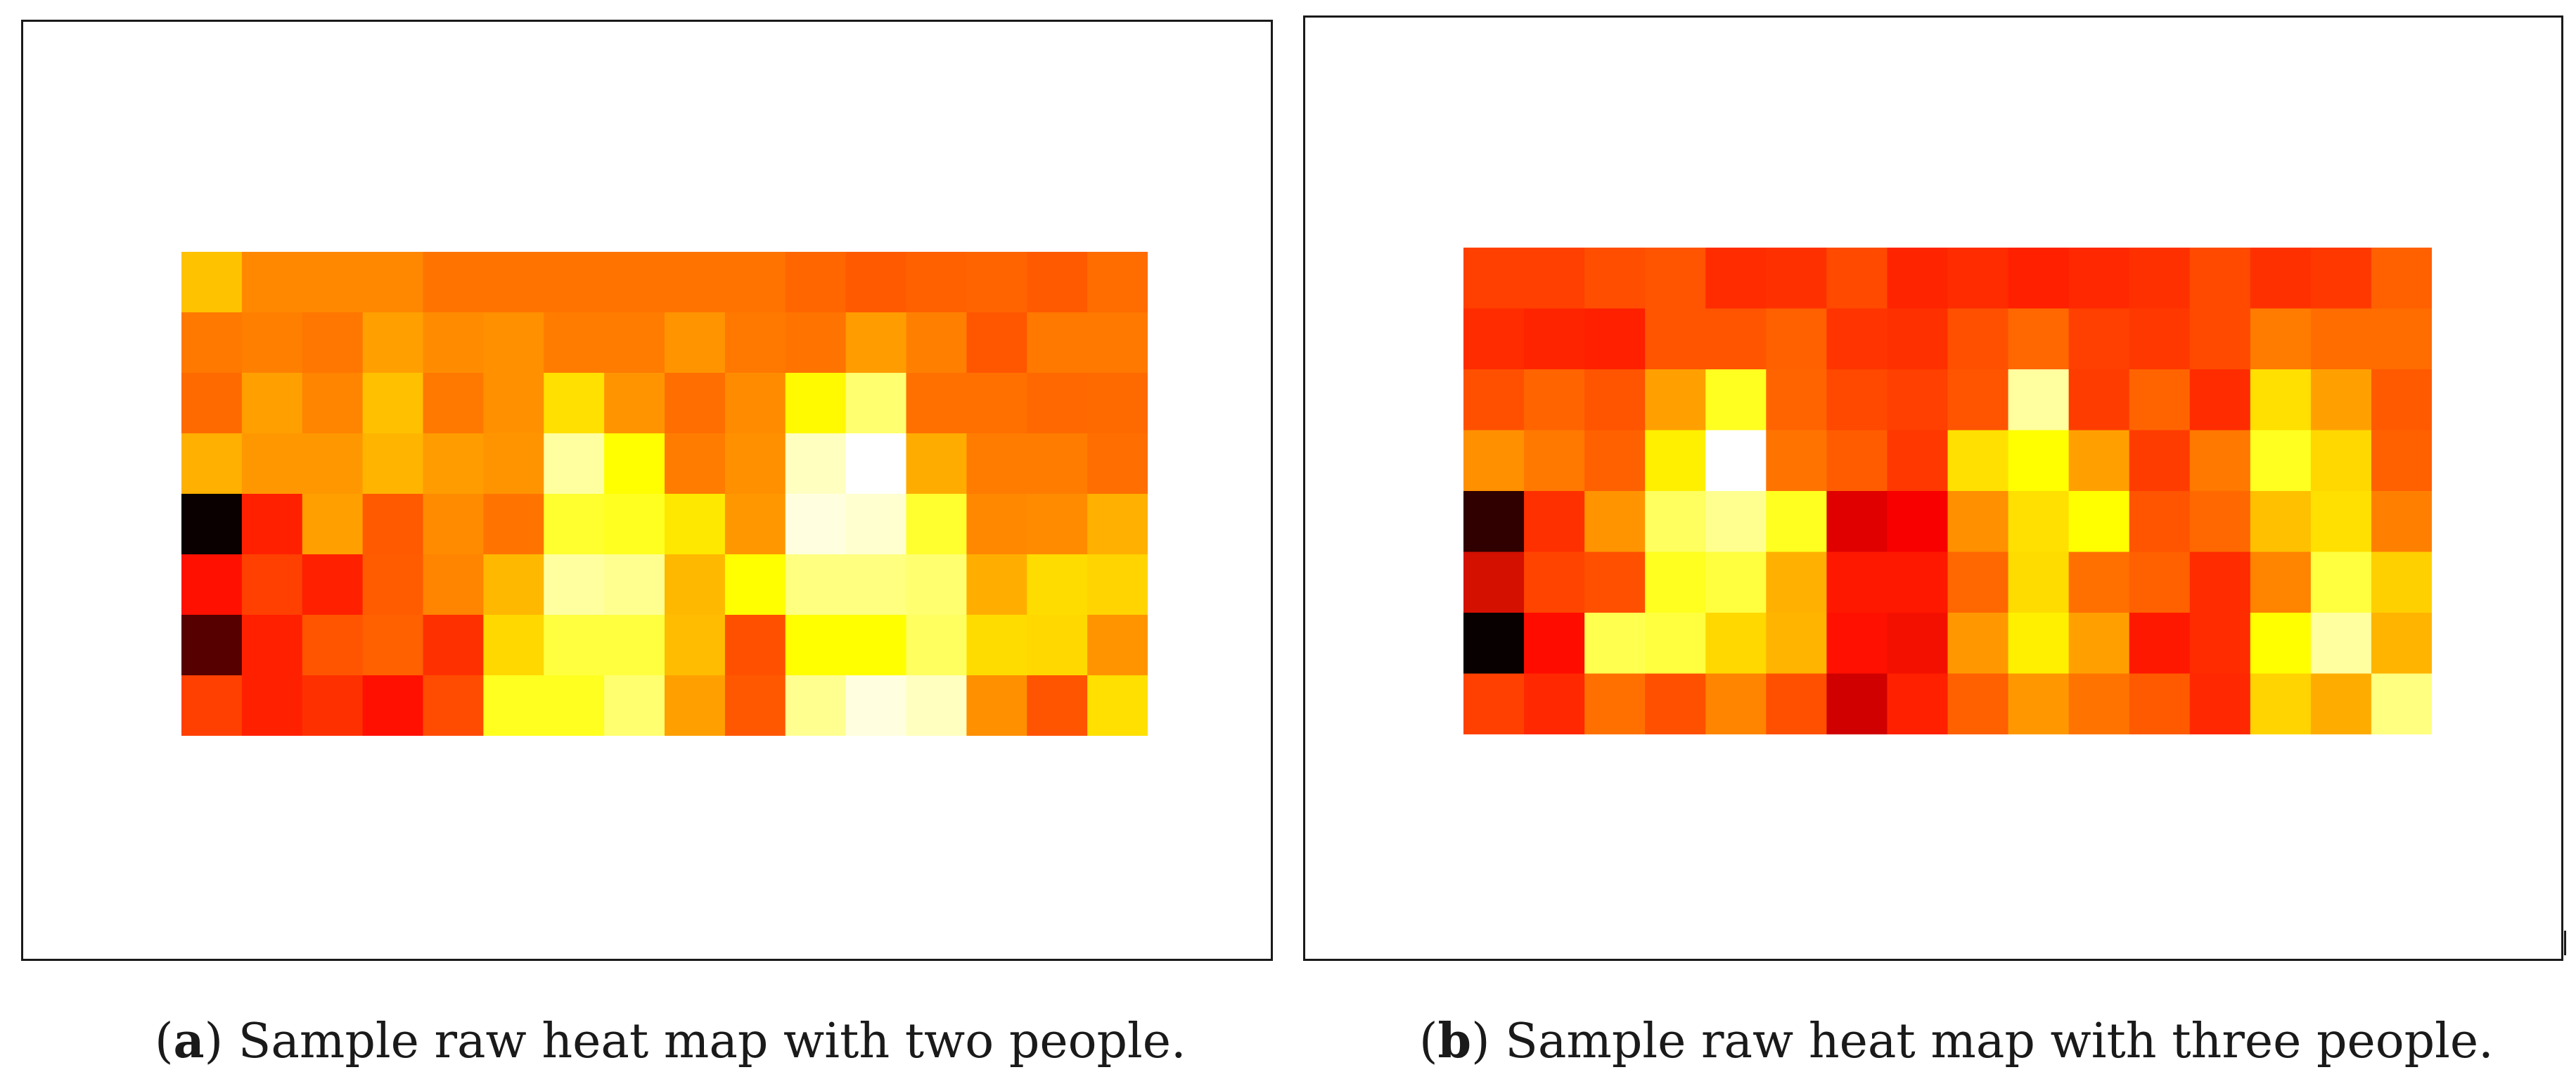  Describe the element at coordinates (1494, 339) in the screenshot. I see `heatmap-cell-r1-c0` at that location.